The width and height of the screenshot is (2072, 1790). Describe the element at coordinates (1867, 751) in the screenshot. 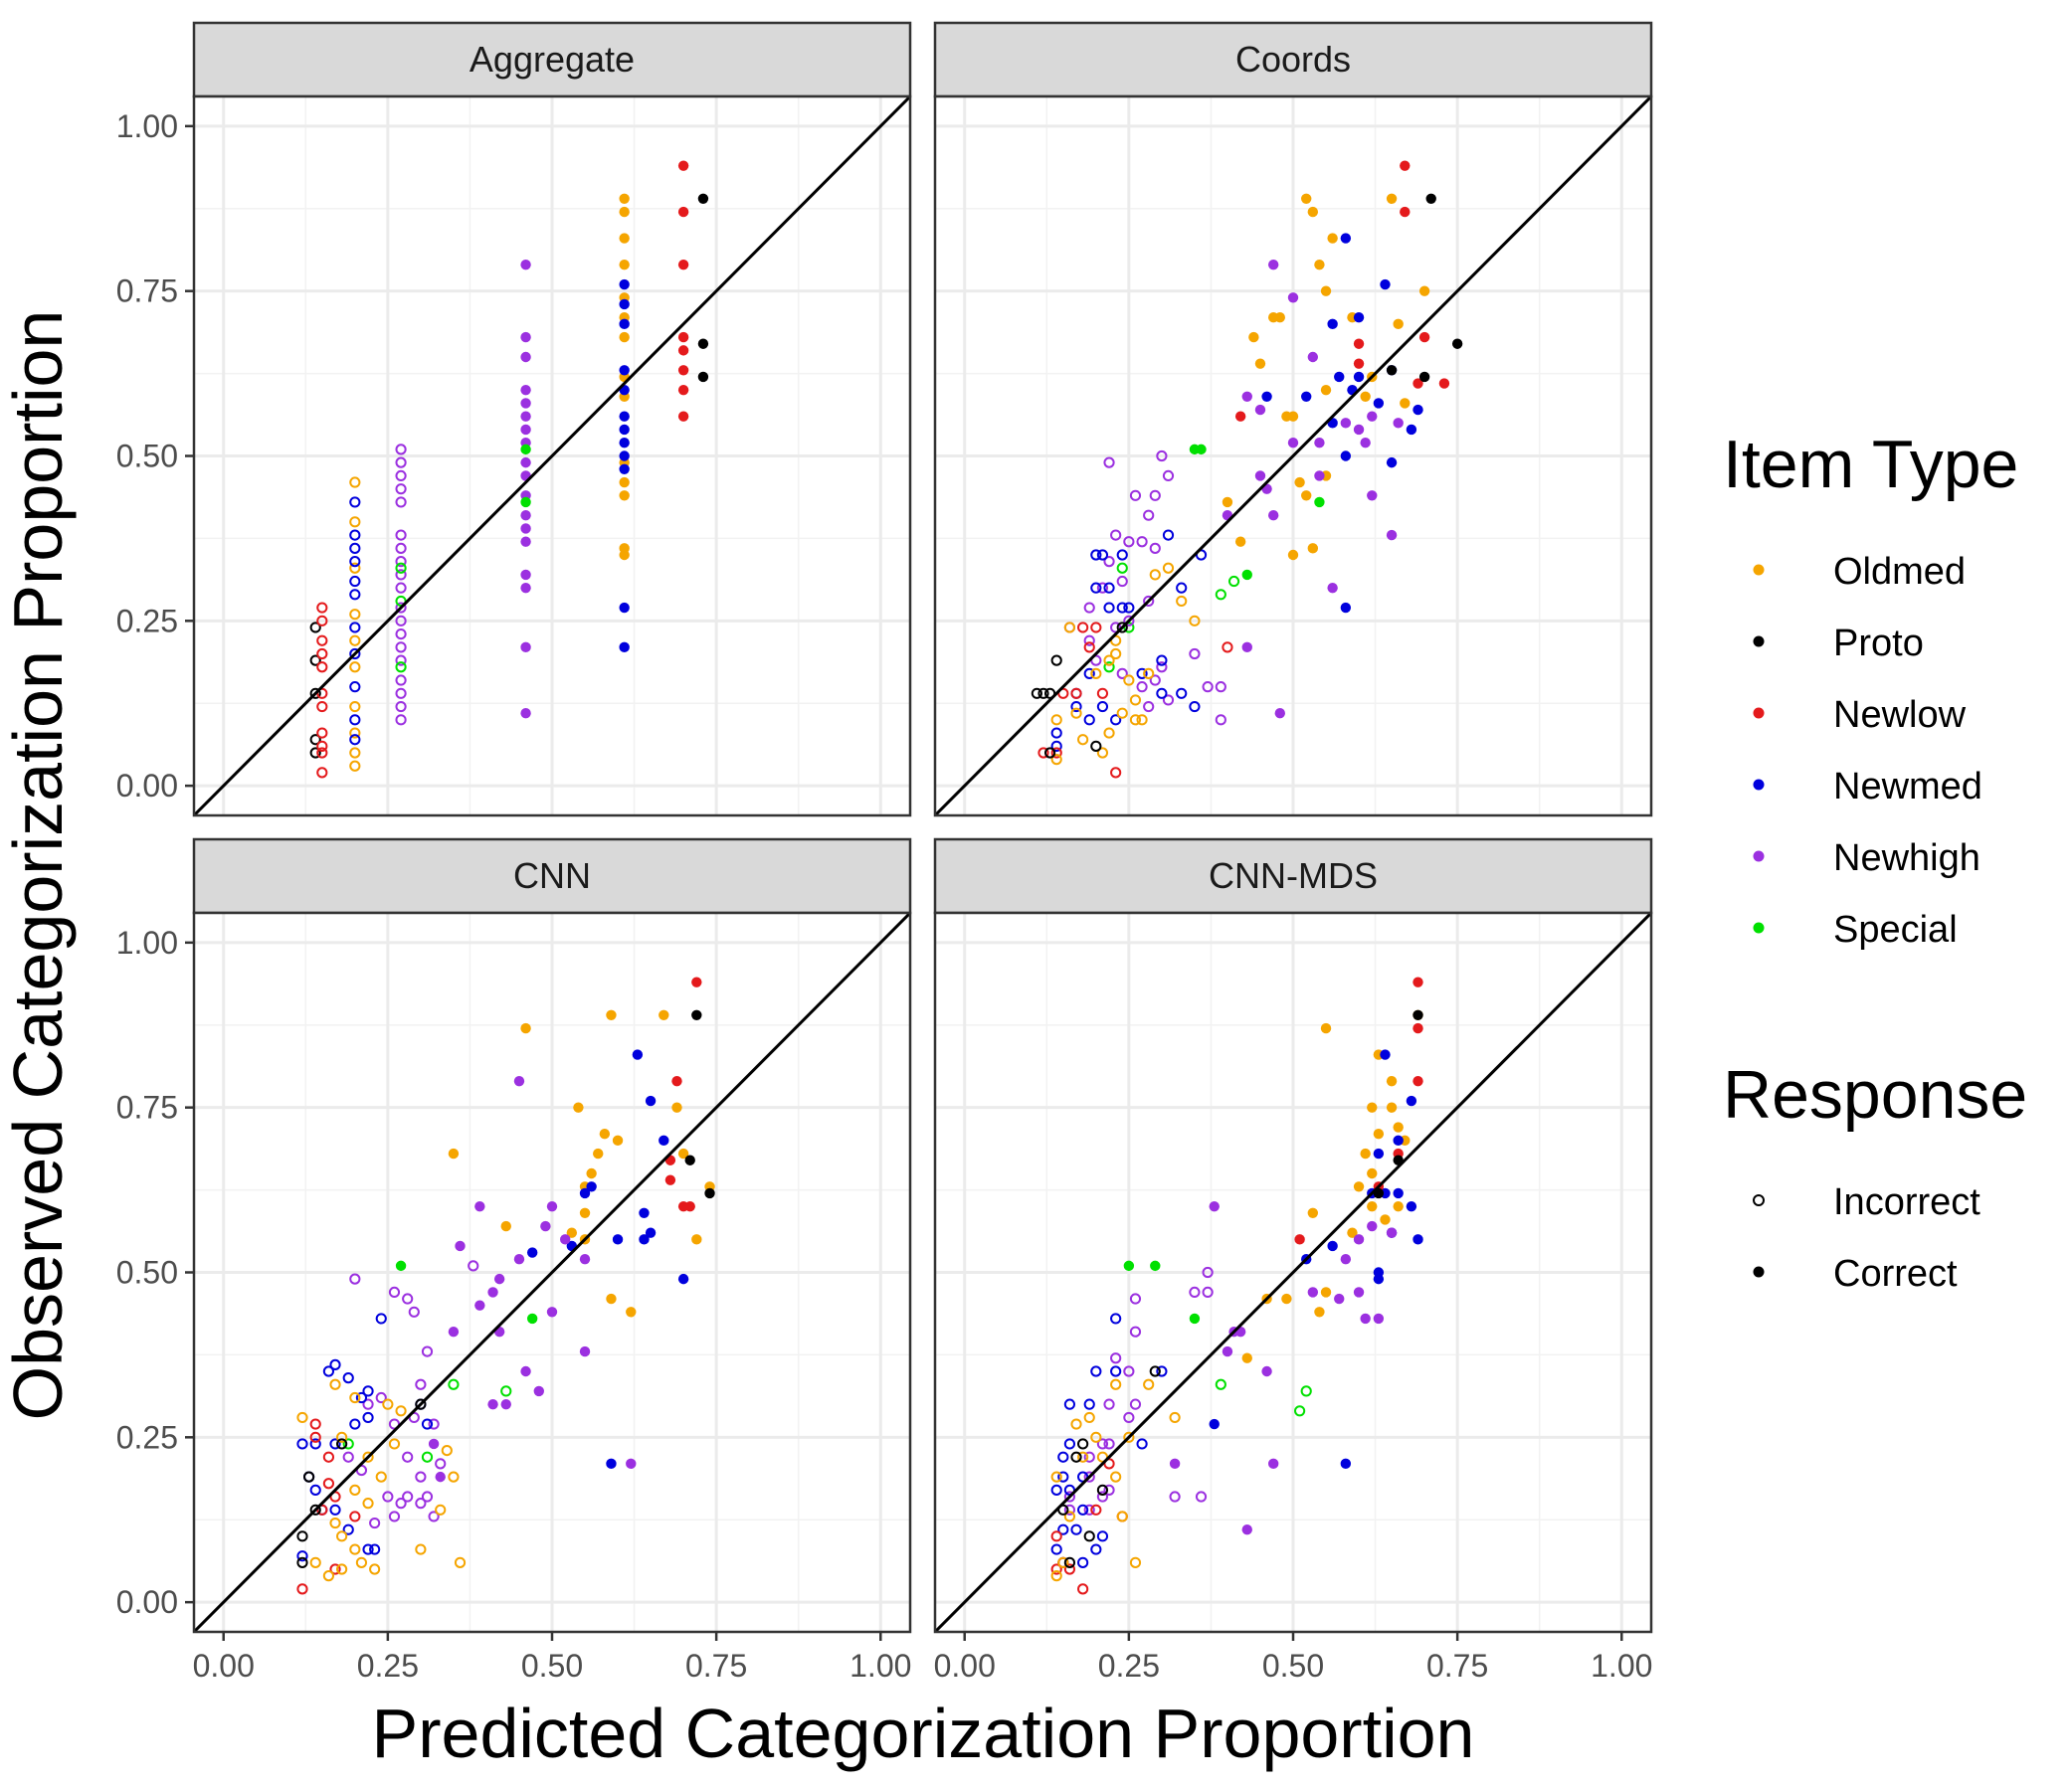

I see `legend-item-types: Oldmed Proto Newlow Newmed Newhigh Special` at that location.